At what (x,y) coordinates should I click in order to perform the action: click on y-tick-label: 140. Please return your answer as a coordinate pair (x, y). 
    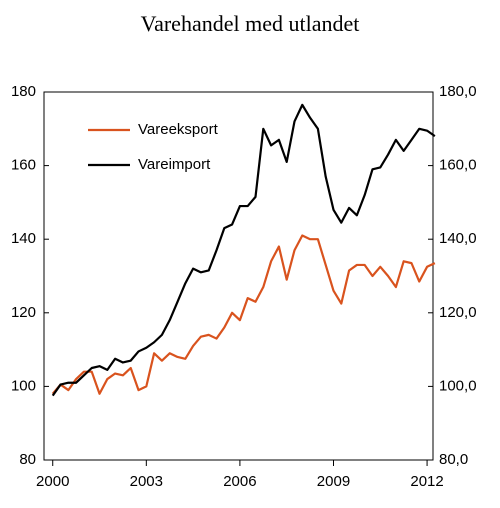
    Looking at the image, I should click on (23, 238).